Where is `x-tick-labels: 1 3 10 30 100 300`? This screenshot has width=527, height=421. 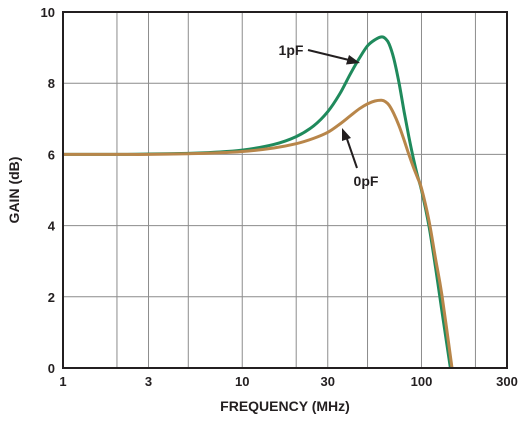 x-tick-labels: 1 3 10 30 100 300 is located at coordinates (288, 381).